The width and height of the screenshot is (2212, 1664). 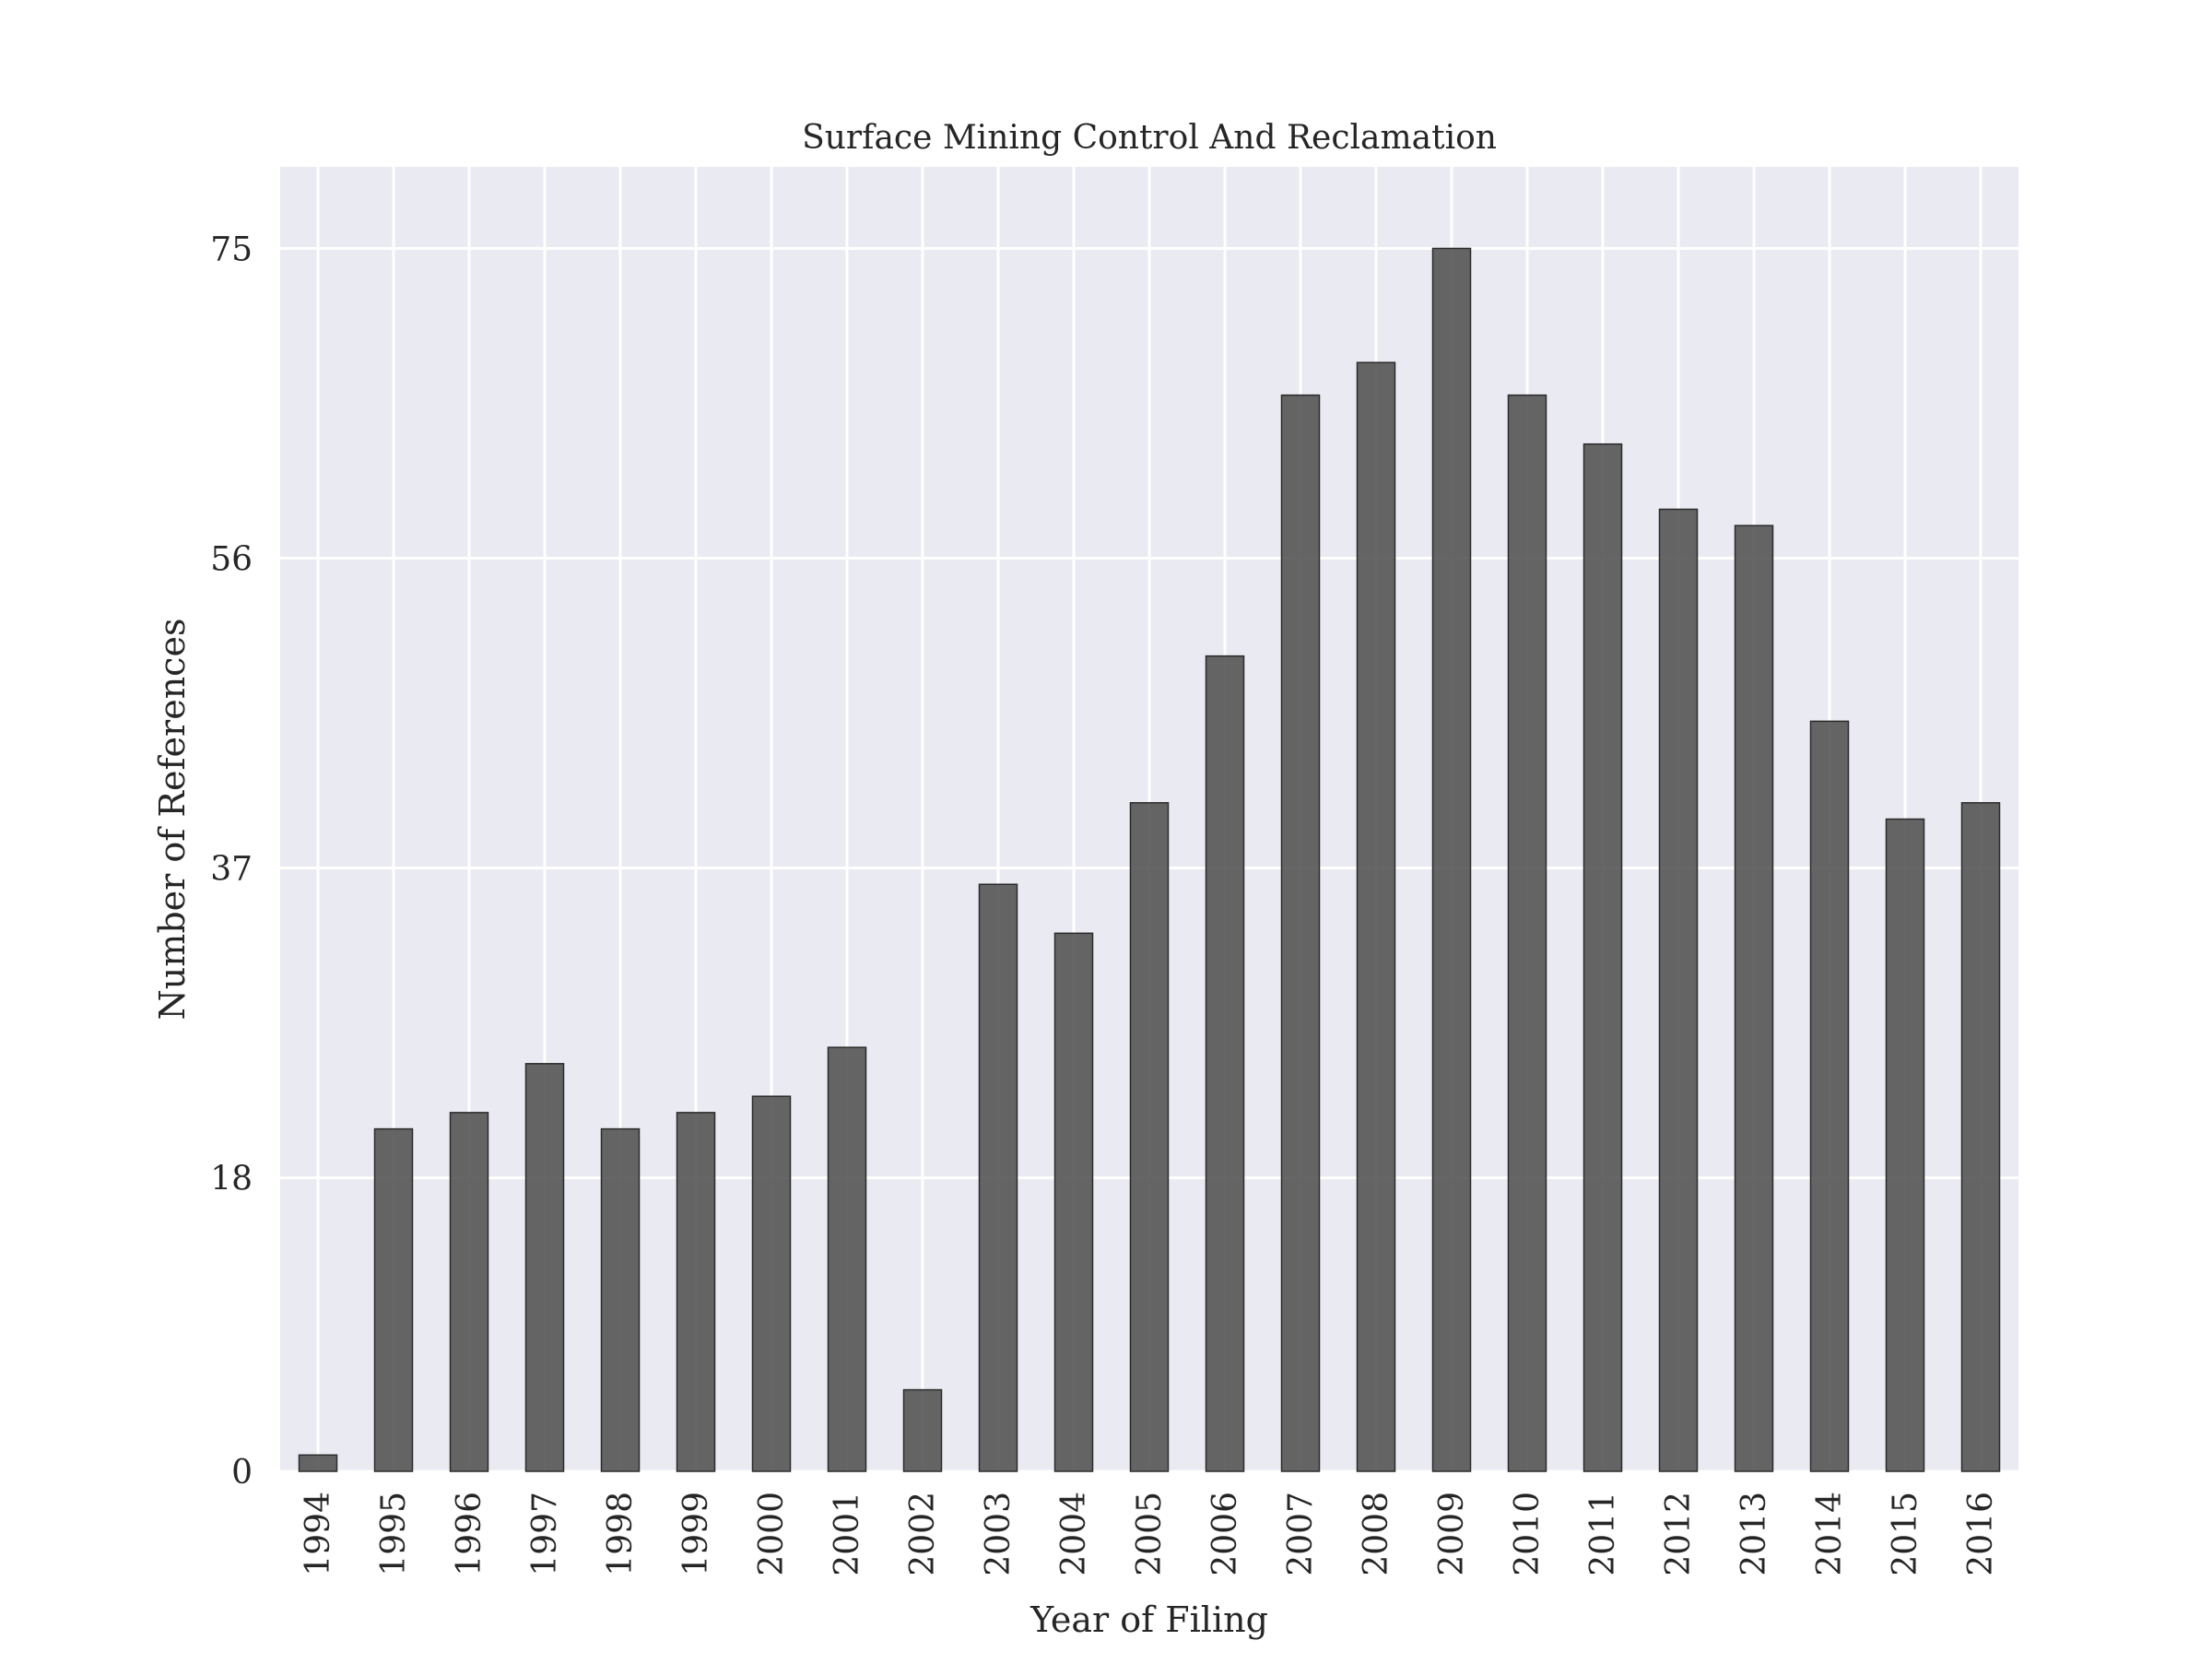 I want to click on y-axis-label: Number of References, so click(x=172, y=820).